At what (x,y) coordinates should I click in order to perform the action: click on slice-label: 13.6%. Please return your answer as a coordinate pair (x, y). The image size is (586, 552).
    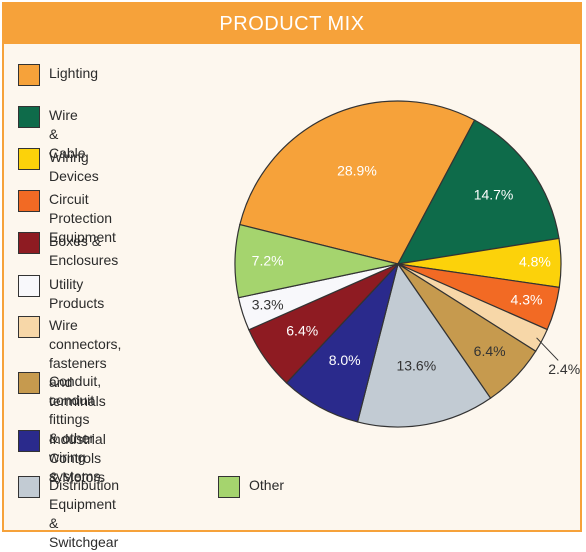
    Looking at the image, I should click on (416, 365).